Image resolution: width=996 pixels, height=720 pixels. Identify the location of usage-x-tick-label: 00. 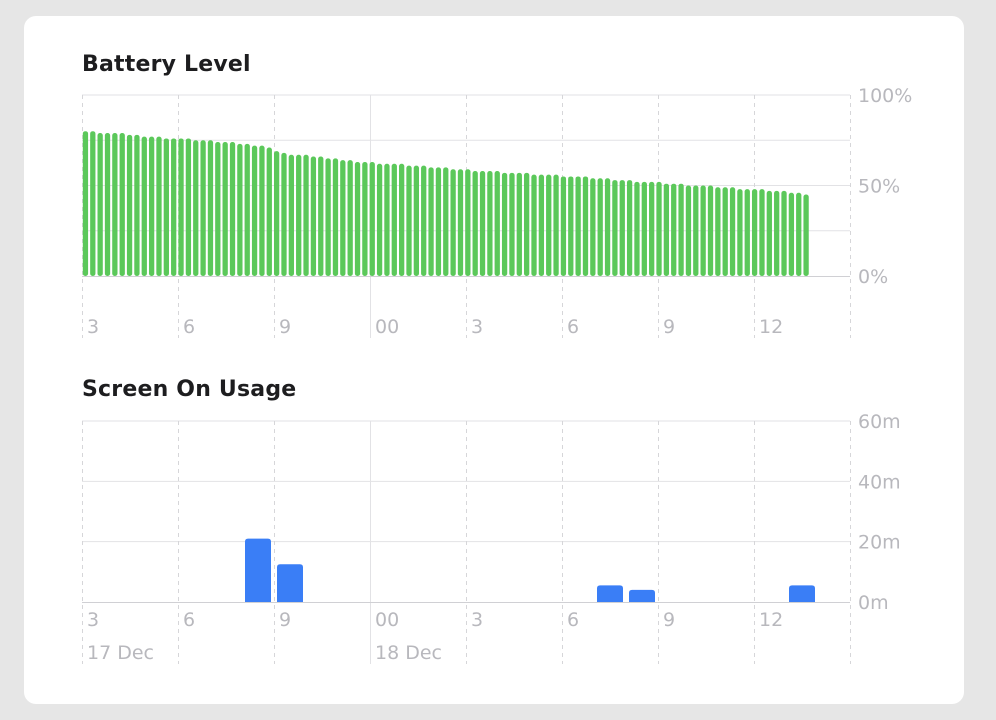
(387, 620).